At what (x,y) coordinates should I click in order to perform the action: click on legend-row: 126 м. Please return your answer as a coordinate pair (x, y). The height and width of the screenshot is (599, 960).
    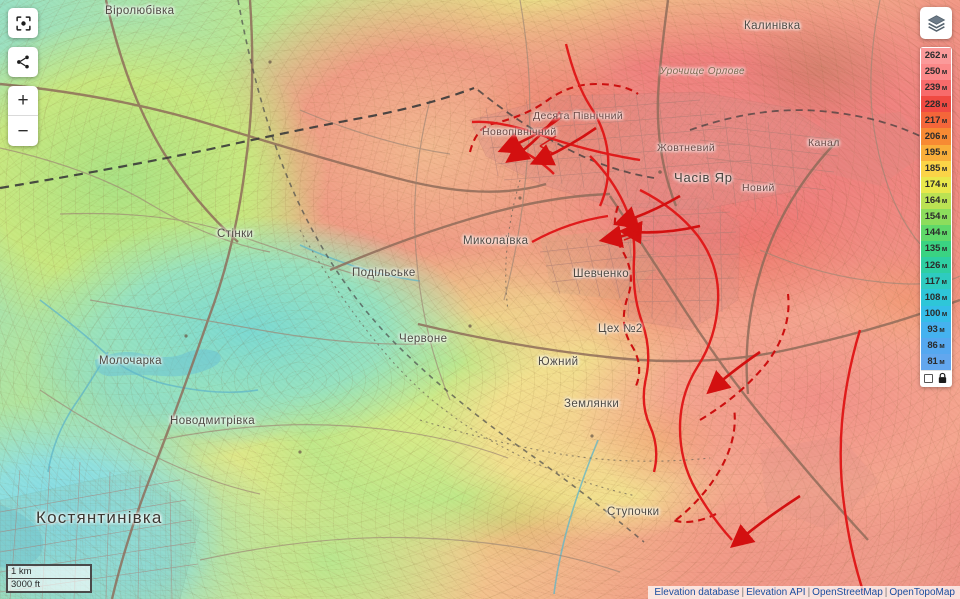
    Looking at the image, I should click on (936, 265).